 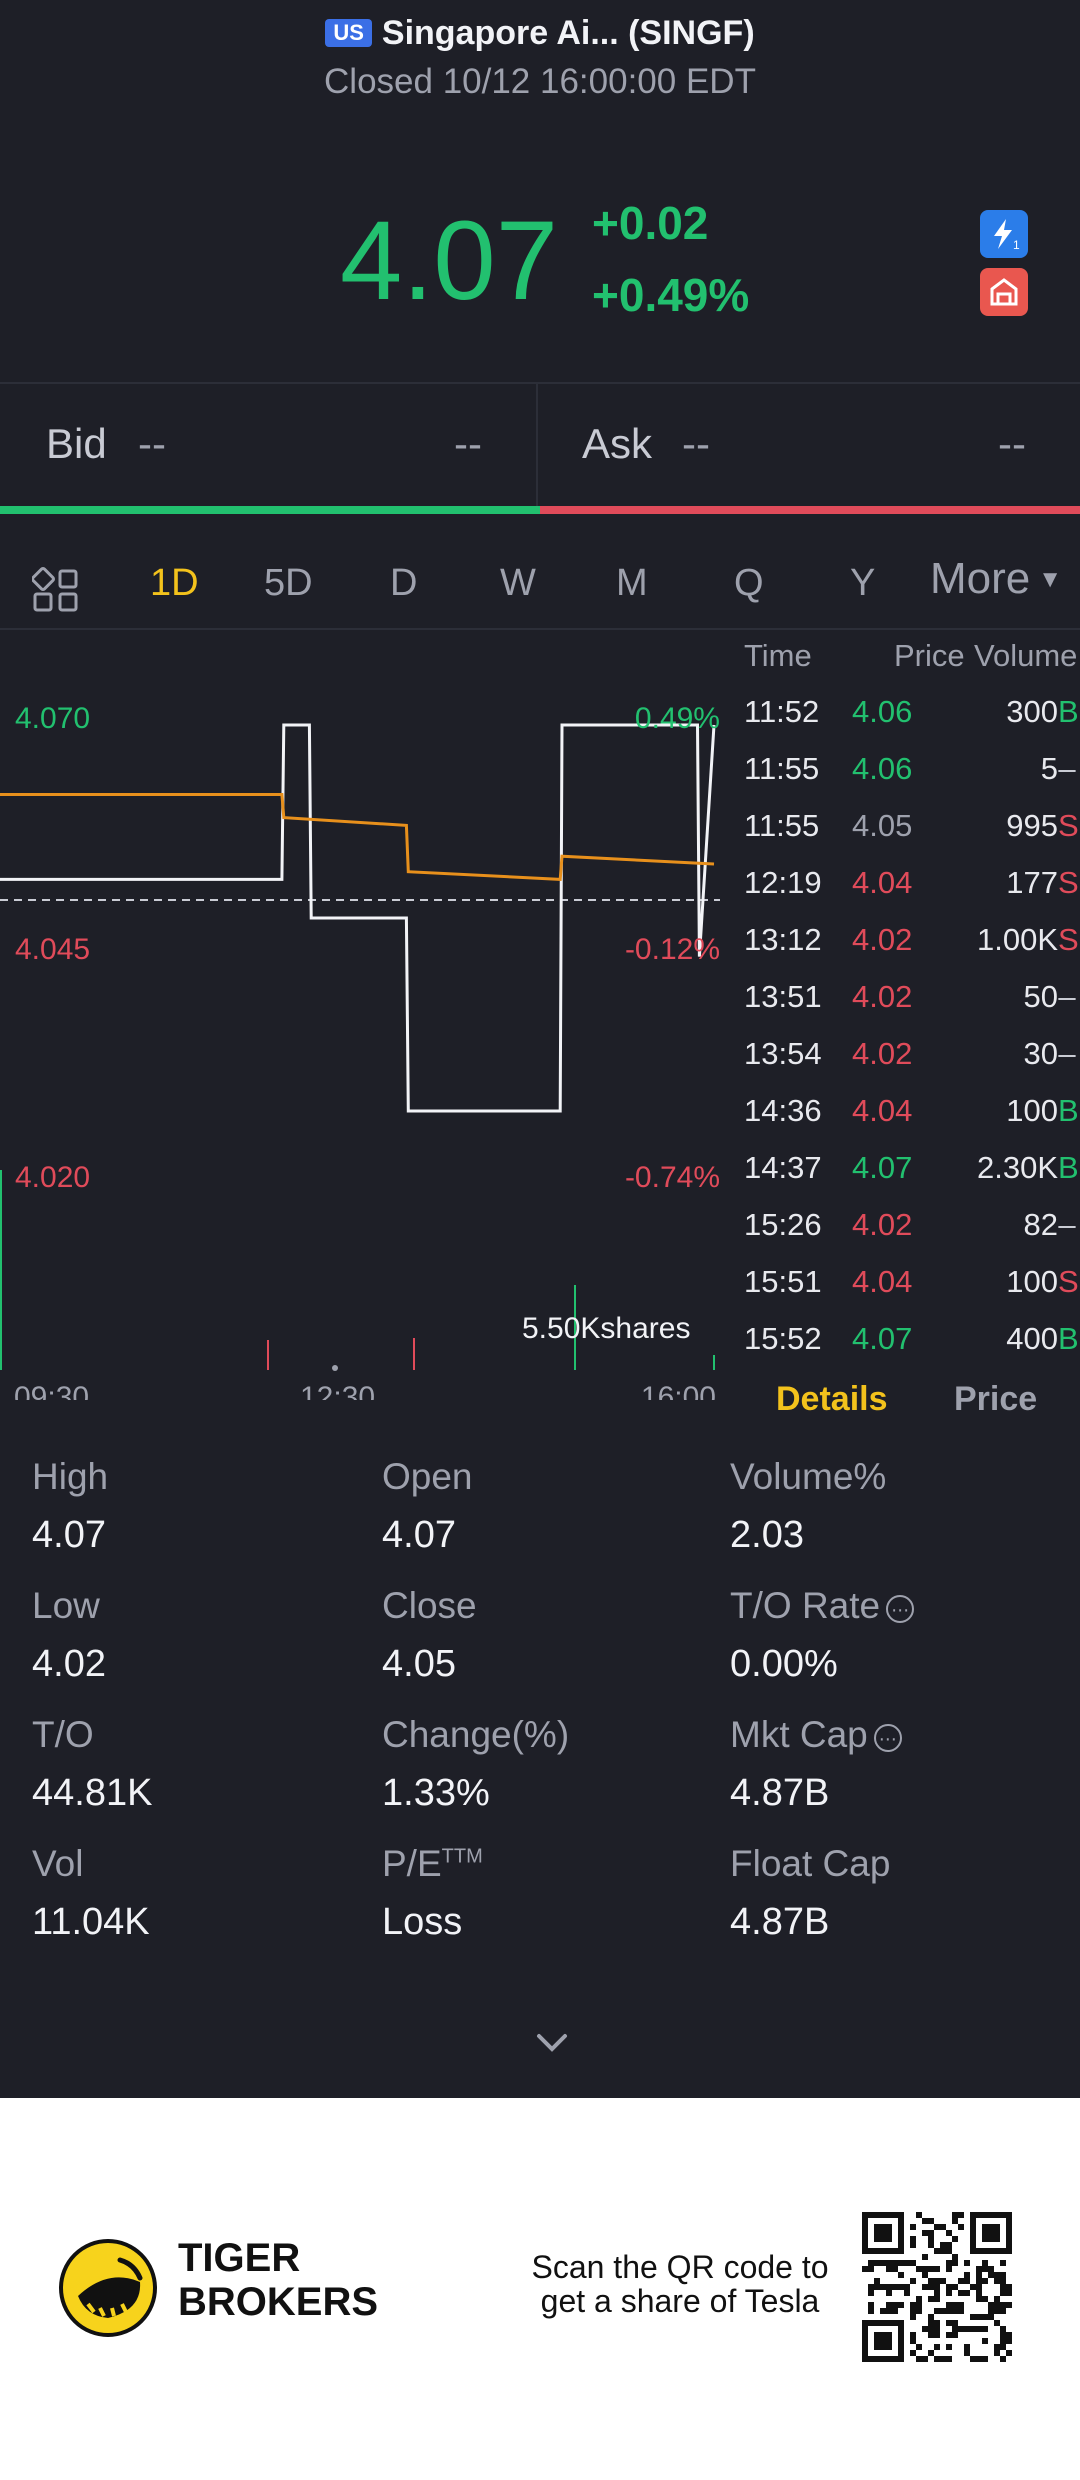 What do you see at coordinates (749, 583) in the screenshot?
I see `tab-q: Q` at bounding box center [749, 583].